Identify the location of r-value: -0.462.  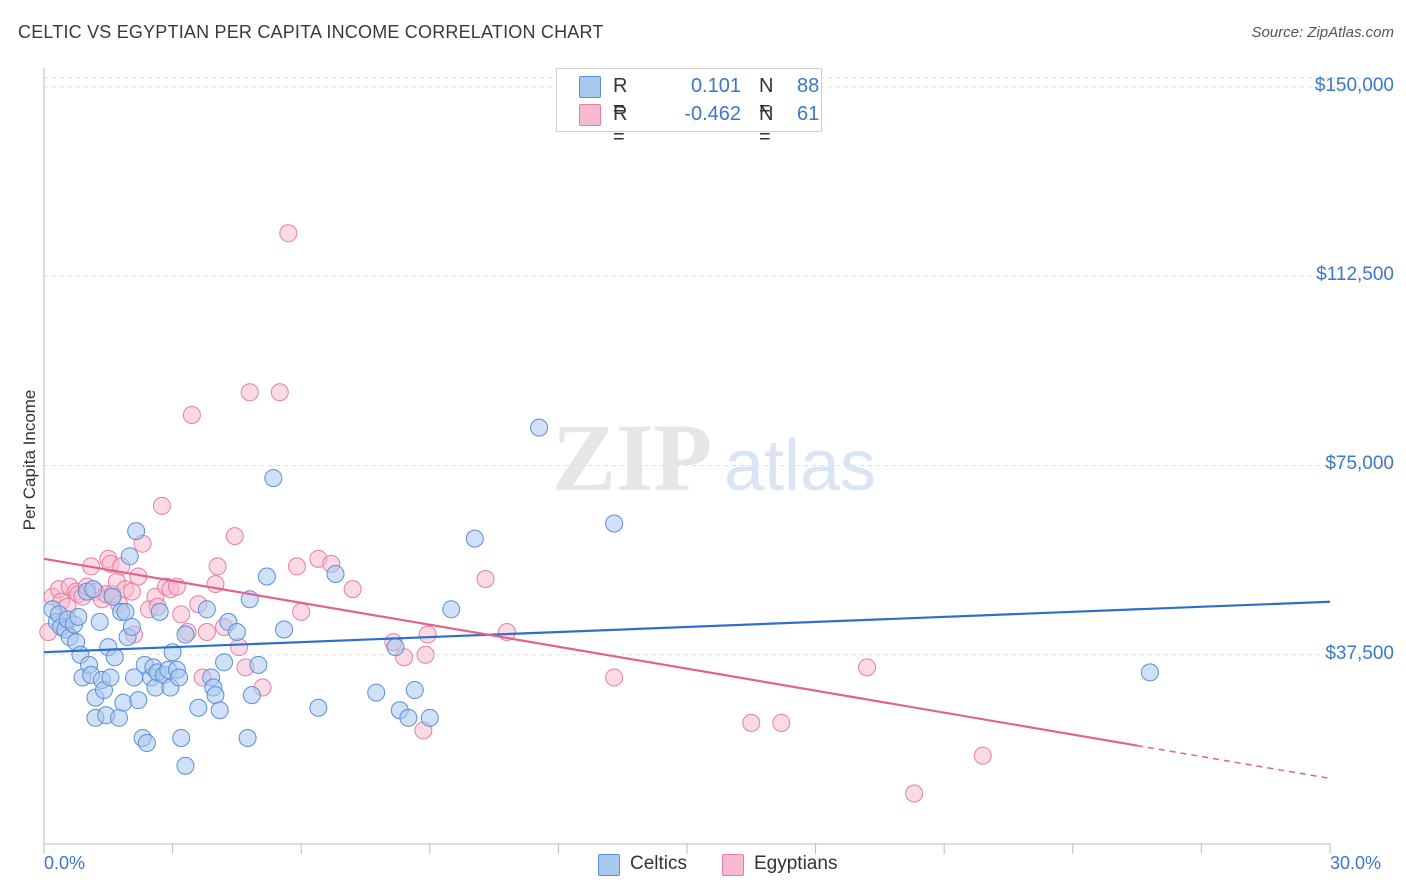
(712, 114).